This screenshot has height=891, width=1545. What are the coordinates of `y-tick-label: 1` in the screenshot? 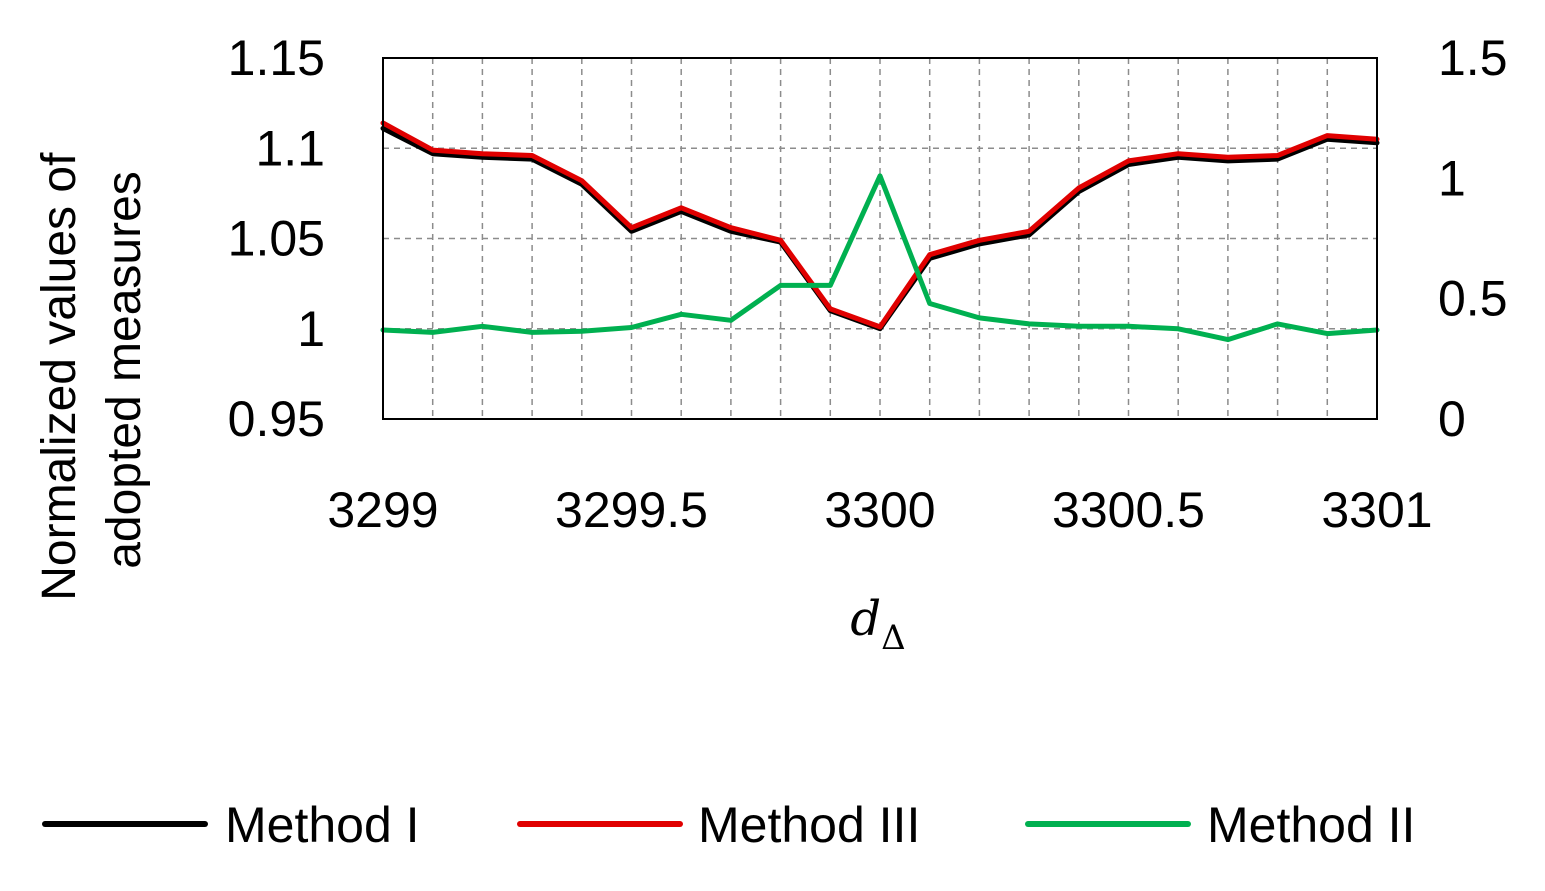 It's located at (311, 329).